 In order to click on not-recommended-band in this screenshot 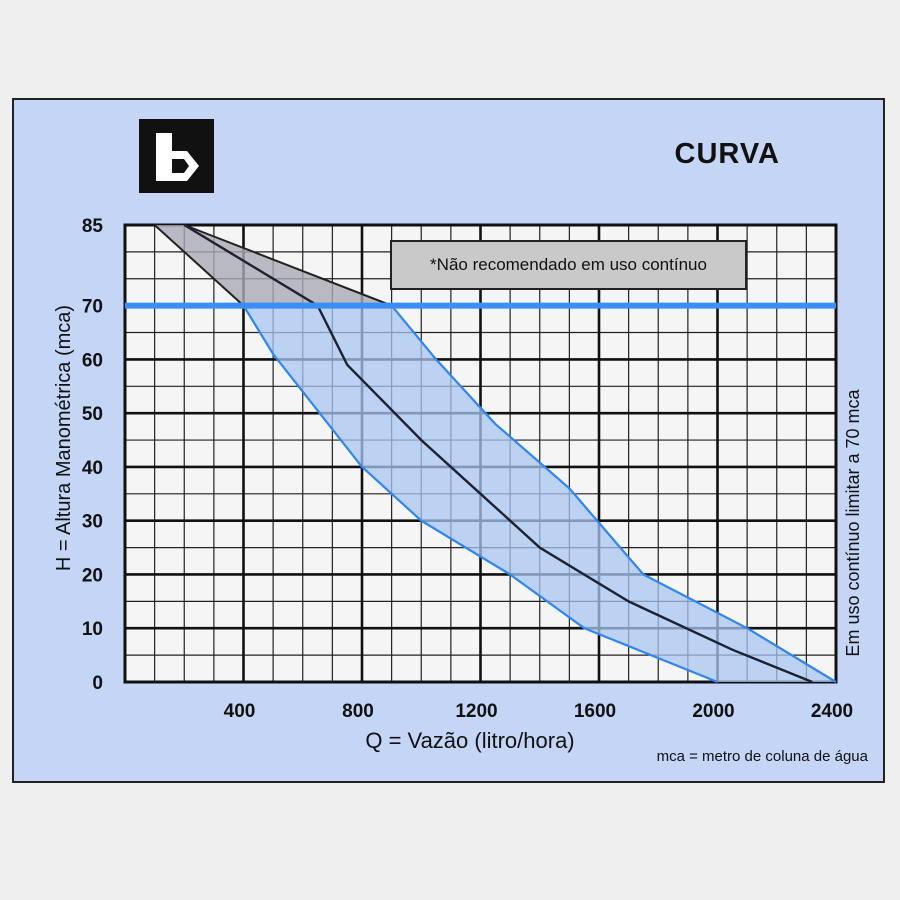, I will do `click(273, 265)`.